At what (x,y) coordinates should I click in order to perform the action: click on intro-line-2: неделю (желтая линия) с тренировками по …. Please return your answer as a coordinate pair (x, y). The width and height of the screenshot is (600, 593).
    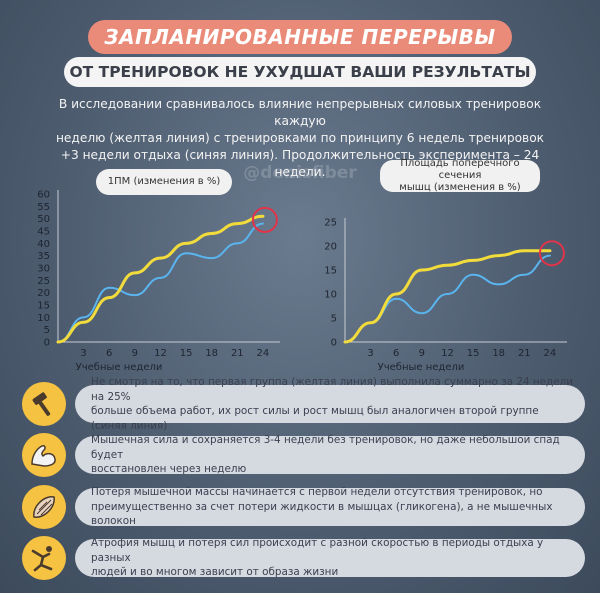
    Looking at the image, I should click on (300, 138).